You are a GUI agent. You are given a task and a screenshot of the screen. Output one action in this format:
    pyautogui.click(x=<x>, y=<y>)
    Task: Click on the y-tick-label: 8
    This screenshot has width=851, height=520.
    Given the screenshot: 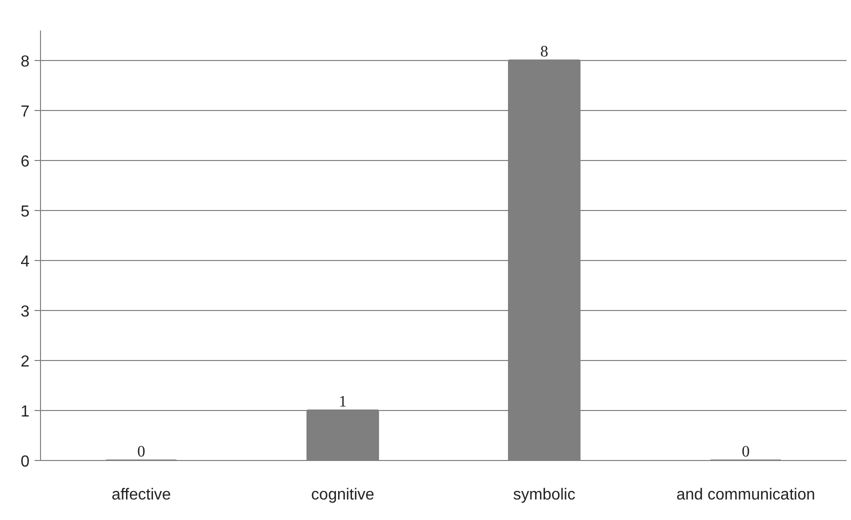 What is the action you would take?
    pyautogui.click(x=25, y=62)
    